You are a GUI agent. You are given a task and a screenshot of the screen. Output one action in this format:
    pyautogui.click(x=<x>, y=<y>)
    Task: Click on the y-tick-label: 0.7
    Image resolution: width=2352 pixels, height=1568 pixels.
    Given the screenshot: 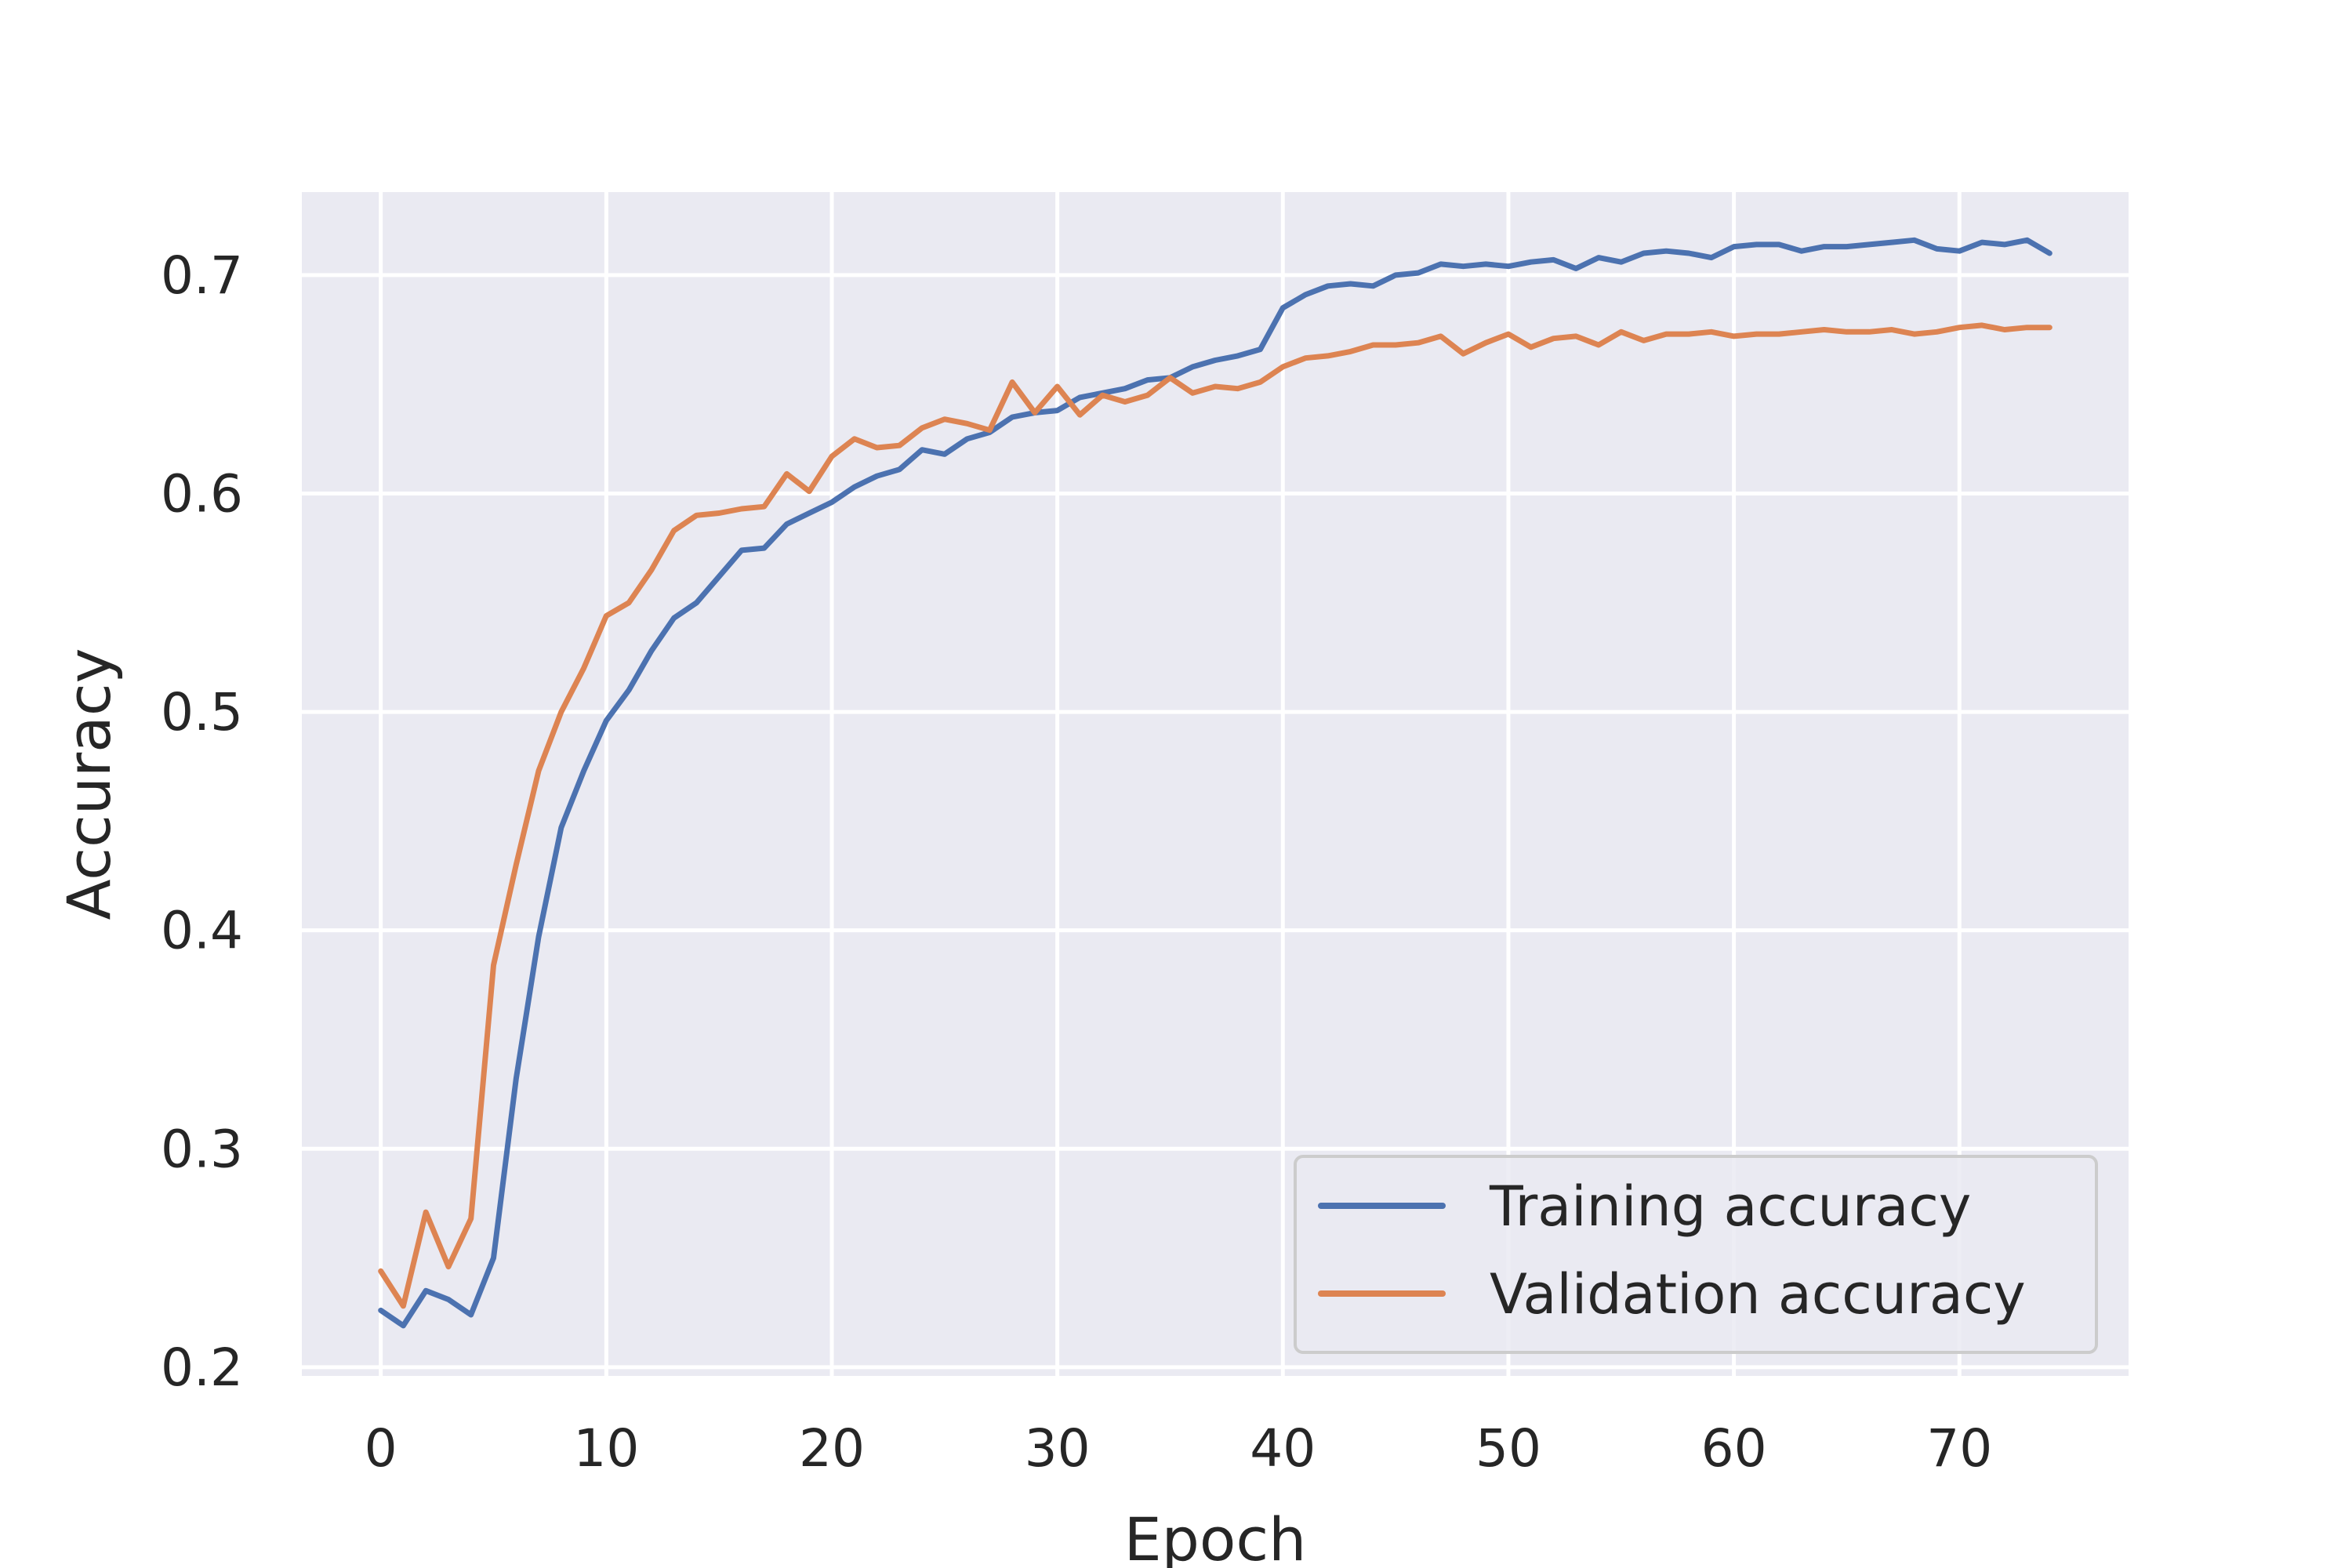 What is the action you would take?
    pyautogui.click(x=202, y=275)
    